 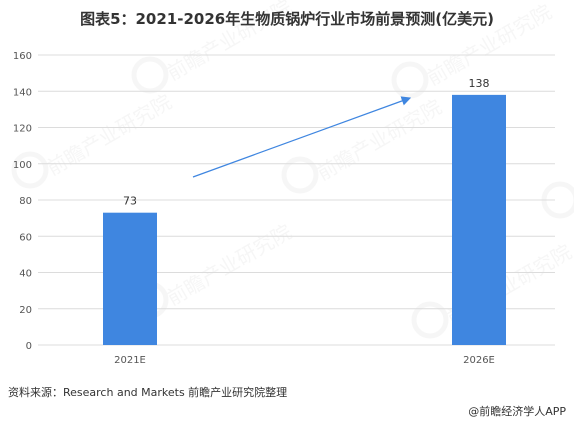 I want to click on y-tick-label: 40, so click(x=25, y=274).